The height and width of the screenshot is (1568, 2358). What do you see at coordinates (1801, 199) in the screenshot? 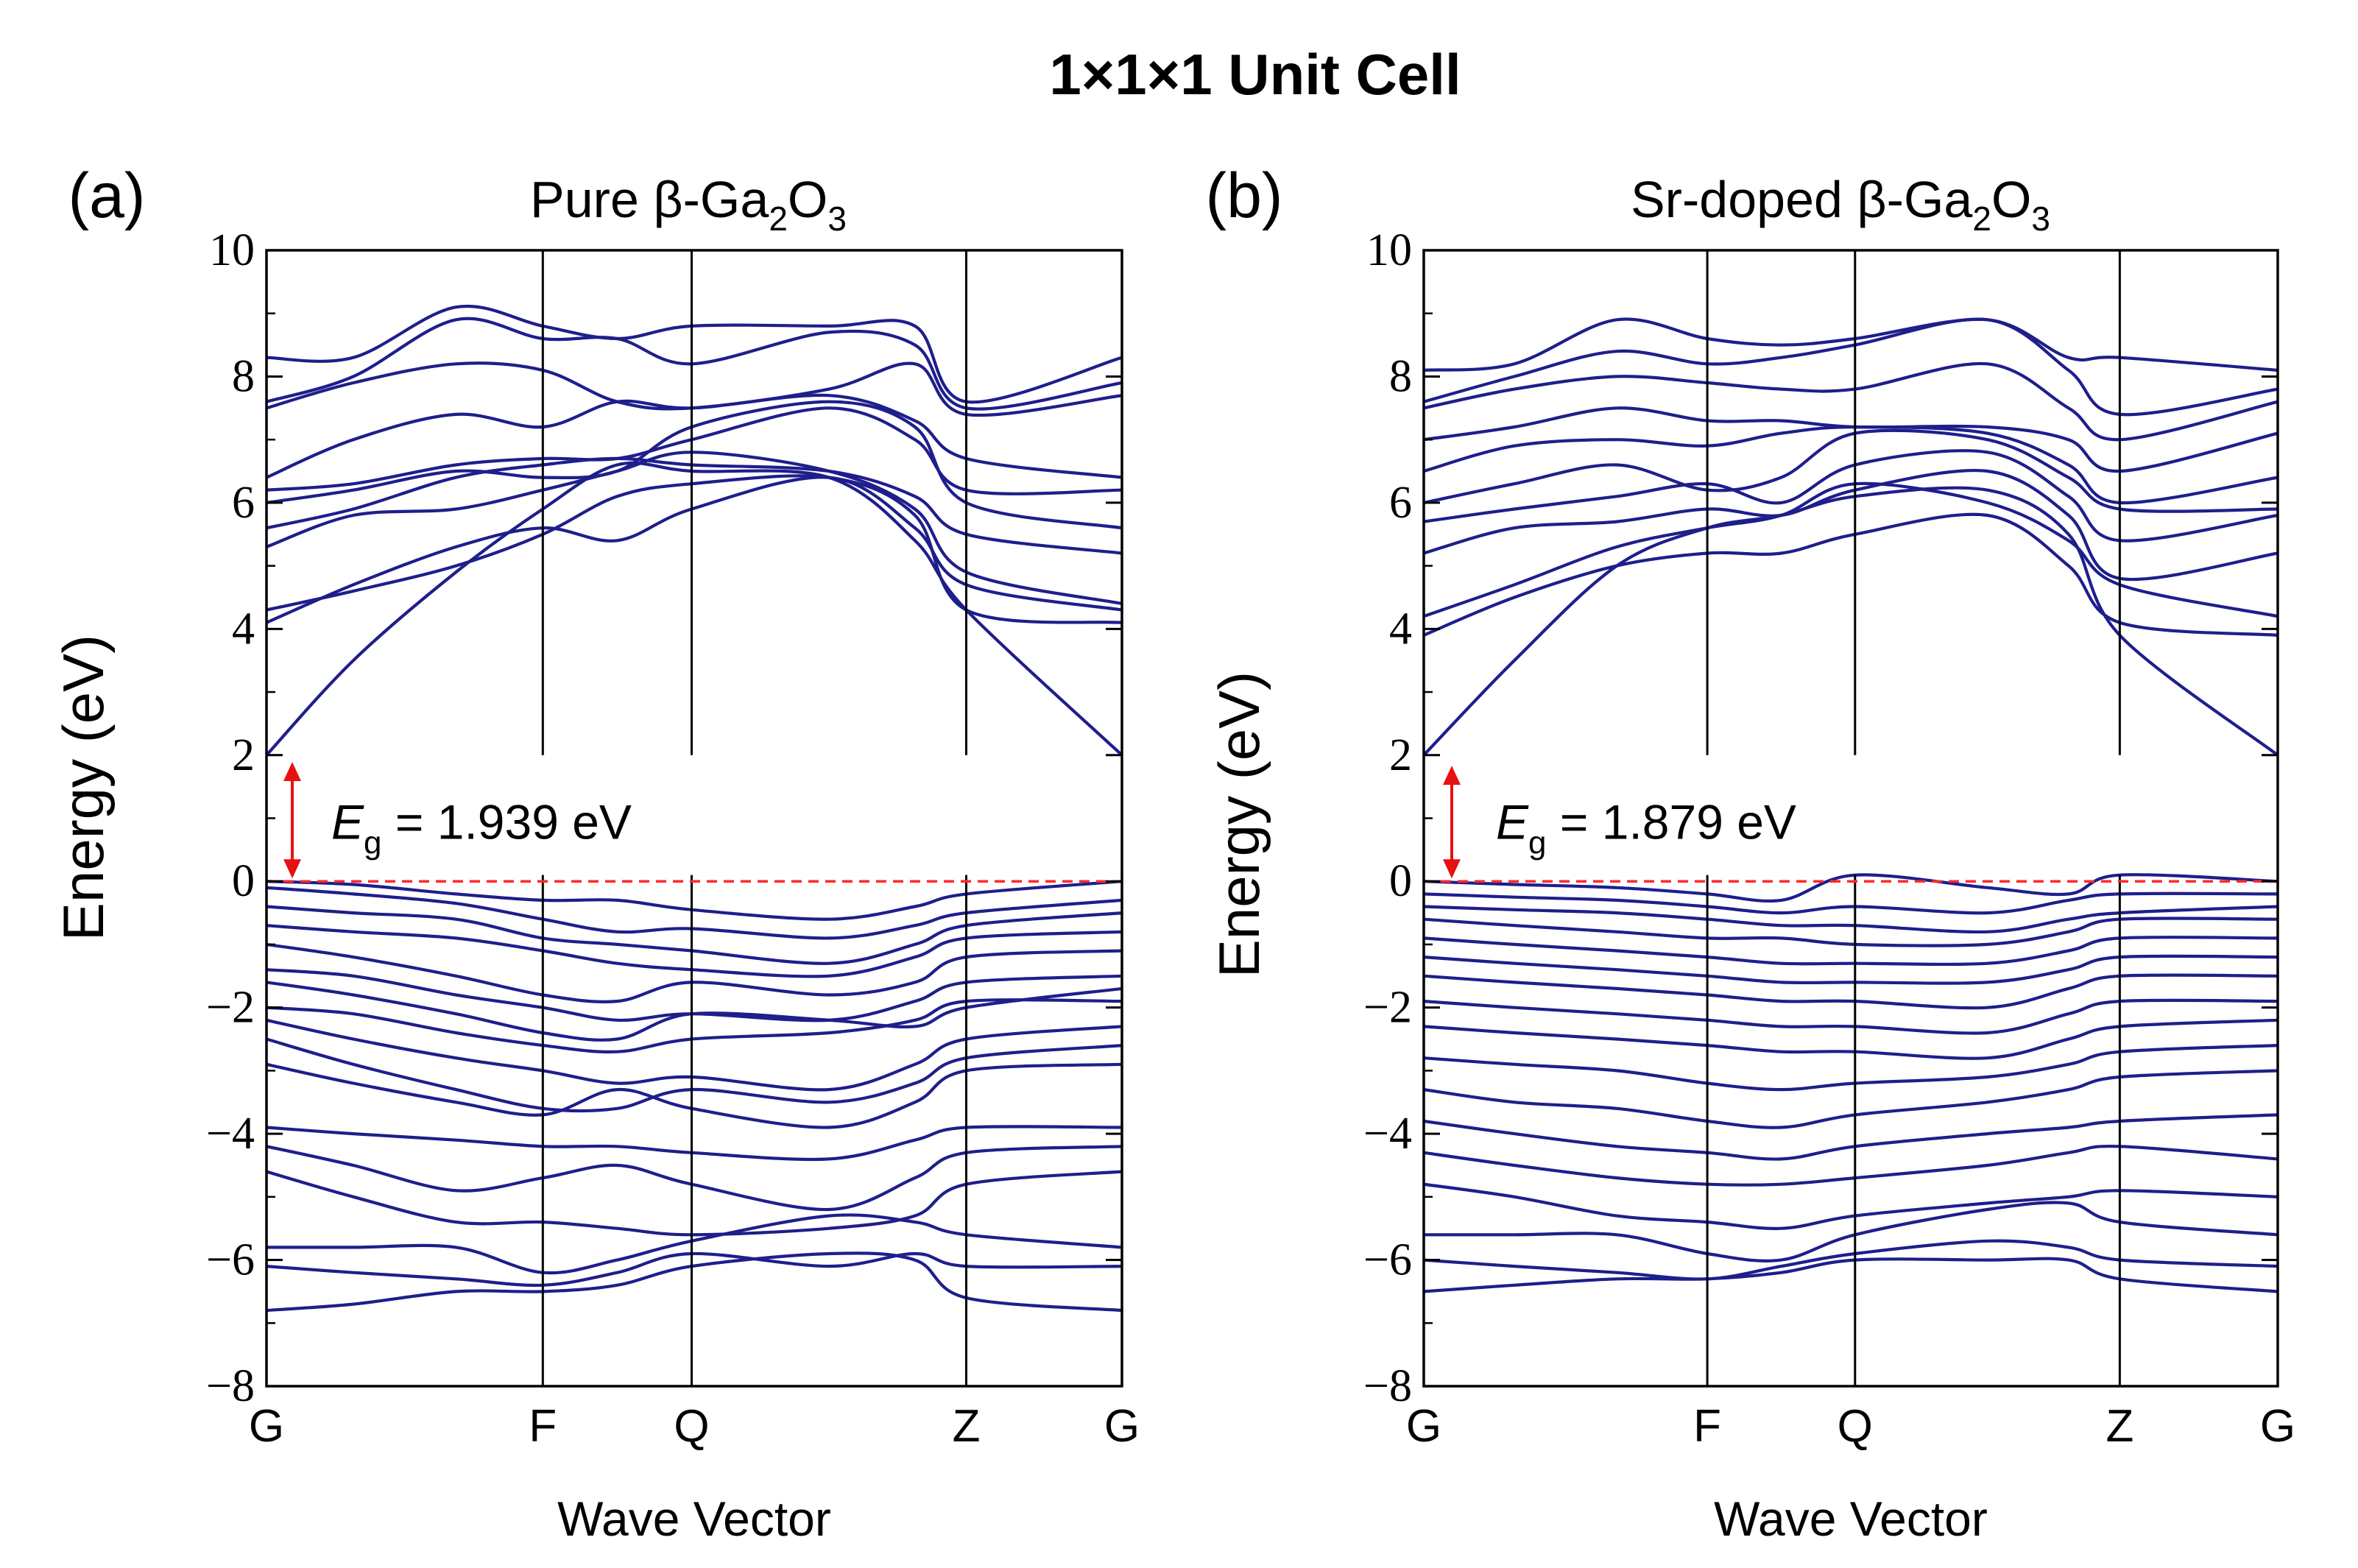
I see `panel-title-main: Sr-doped β-Ga` at bounding box center [1801, 199].